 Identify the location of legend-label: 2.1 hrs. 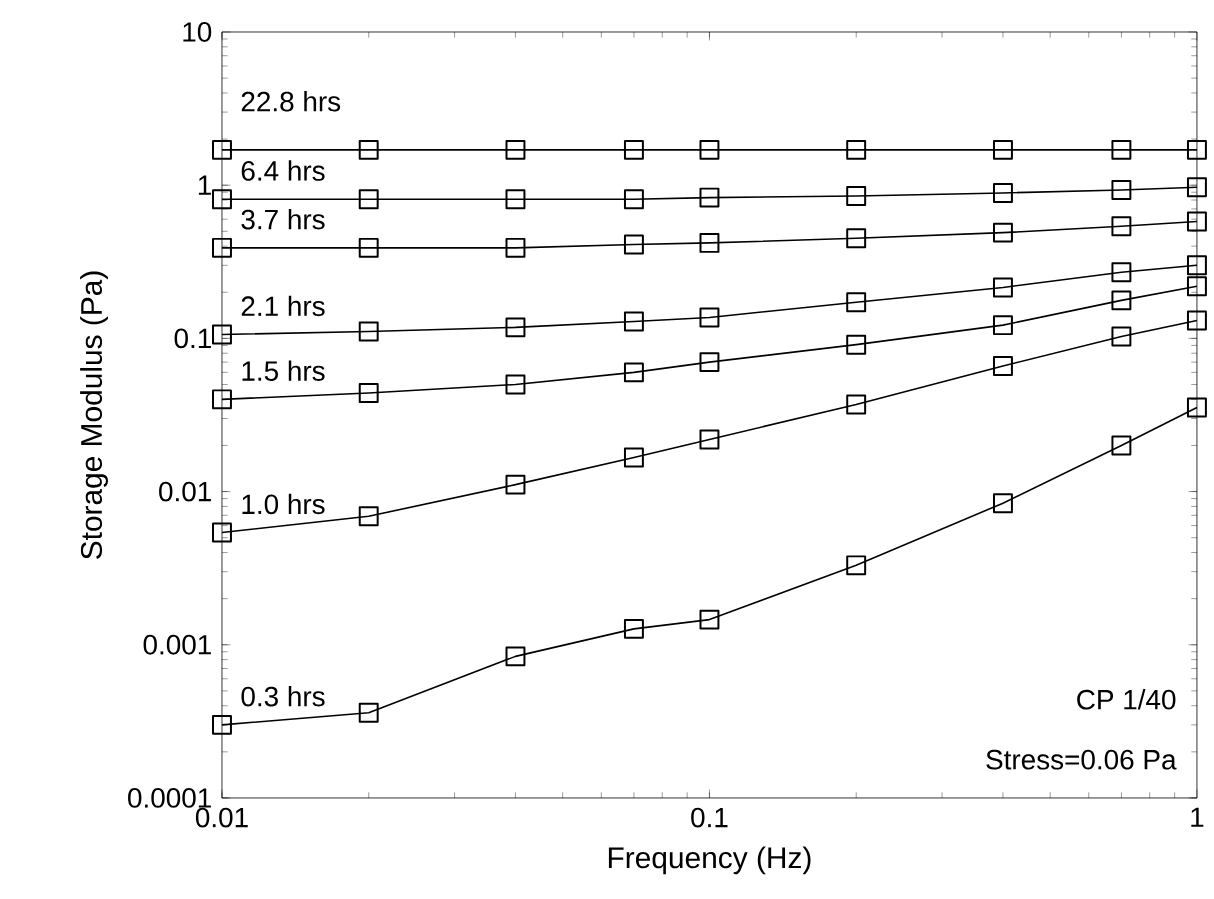
(283, 306).